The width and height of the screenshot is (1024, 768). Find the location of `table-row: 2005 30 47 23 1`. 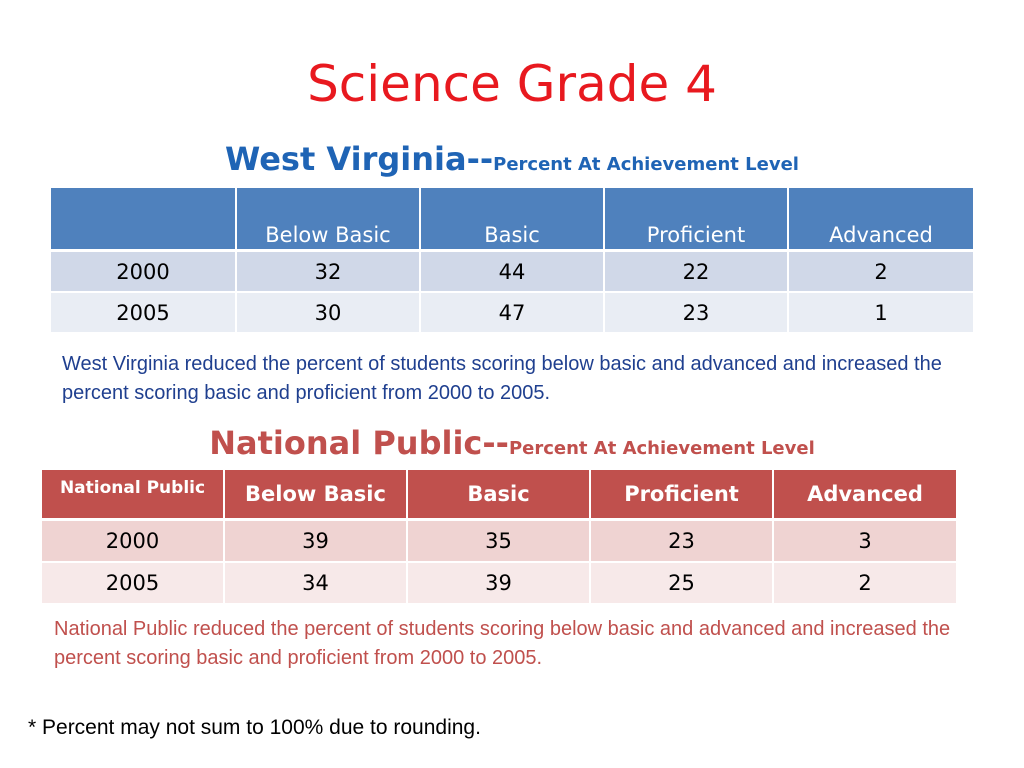

table-row: 2005 30 47 23 1 is located at coordinates (512, 312).